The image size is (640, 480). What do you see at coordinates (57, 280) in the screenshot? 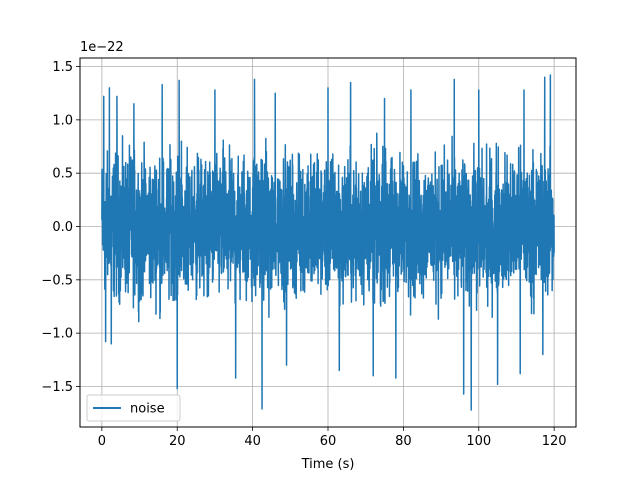
I see `y-tick-label: −0.5` at bounding box center [57, 280].